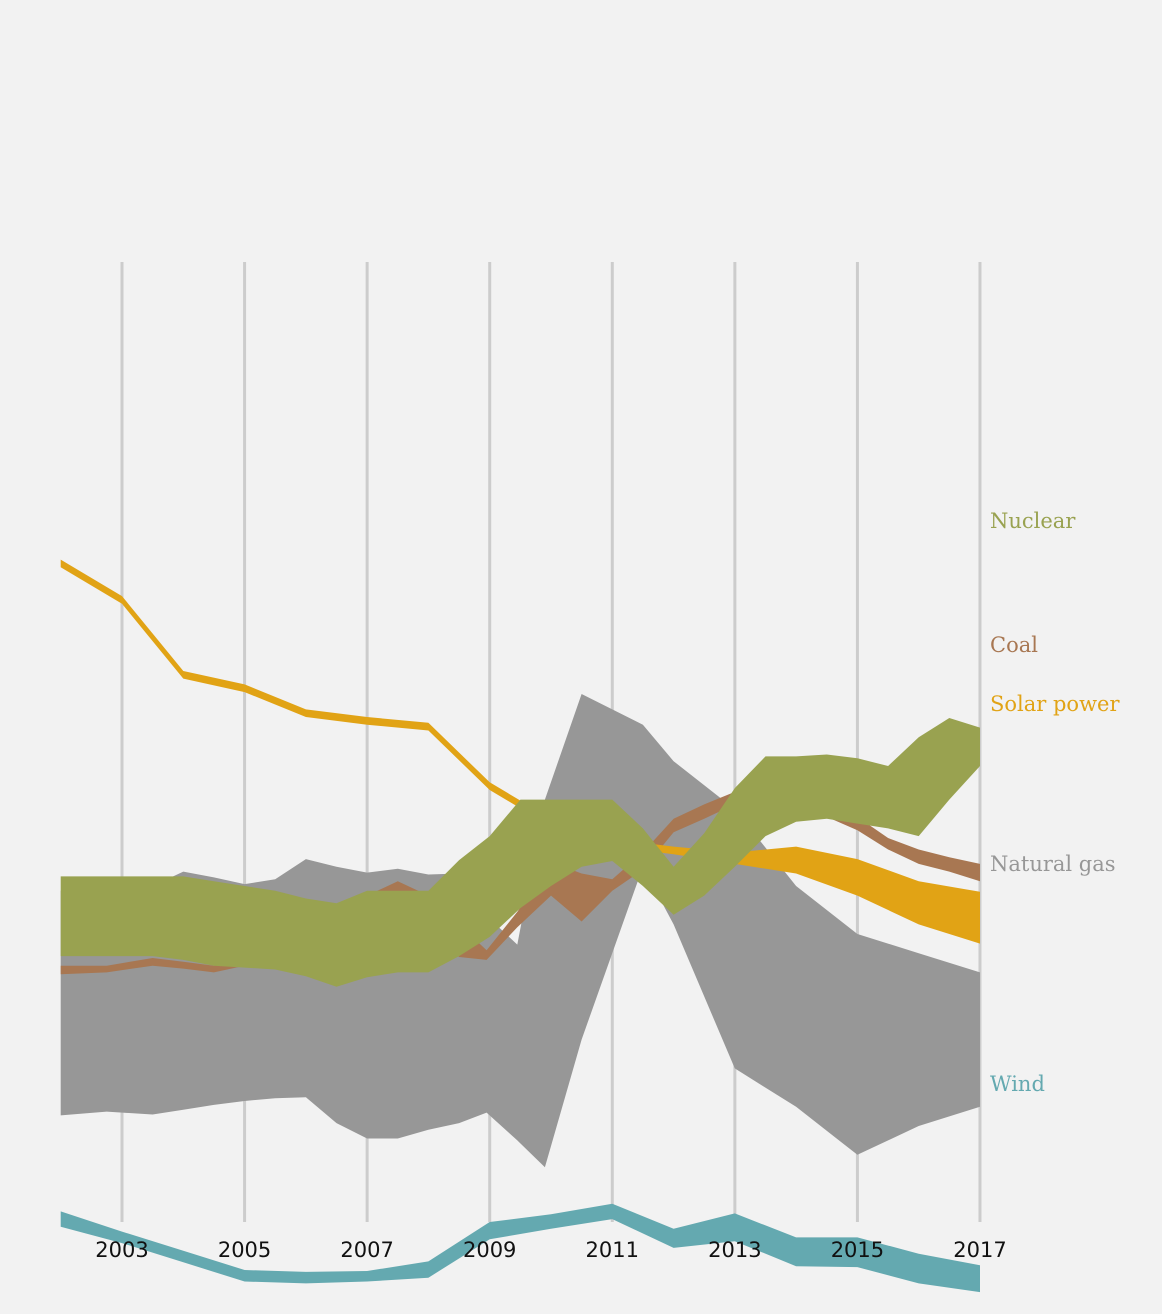 The height and width of the screenshot is (1314, 1162). What do you see at coordinates (1055, 802) in the screenshot?
I see `series-labels: Natural gas Coal Solar power Nuclear Wind` at bounding box center [1055, 802].